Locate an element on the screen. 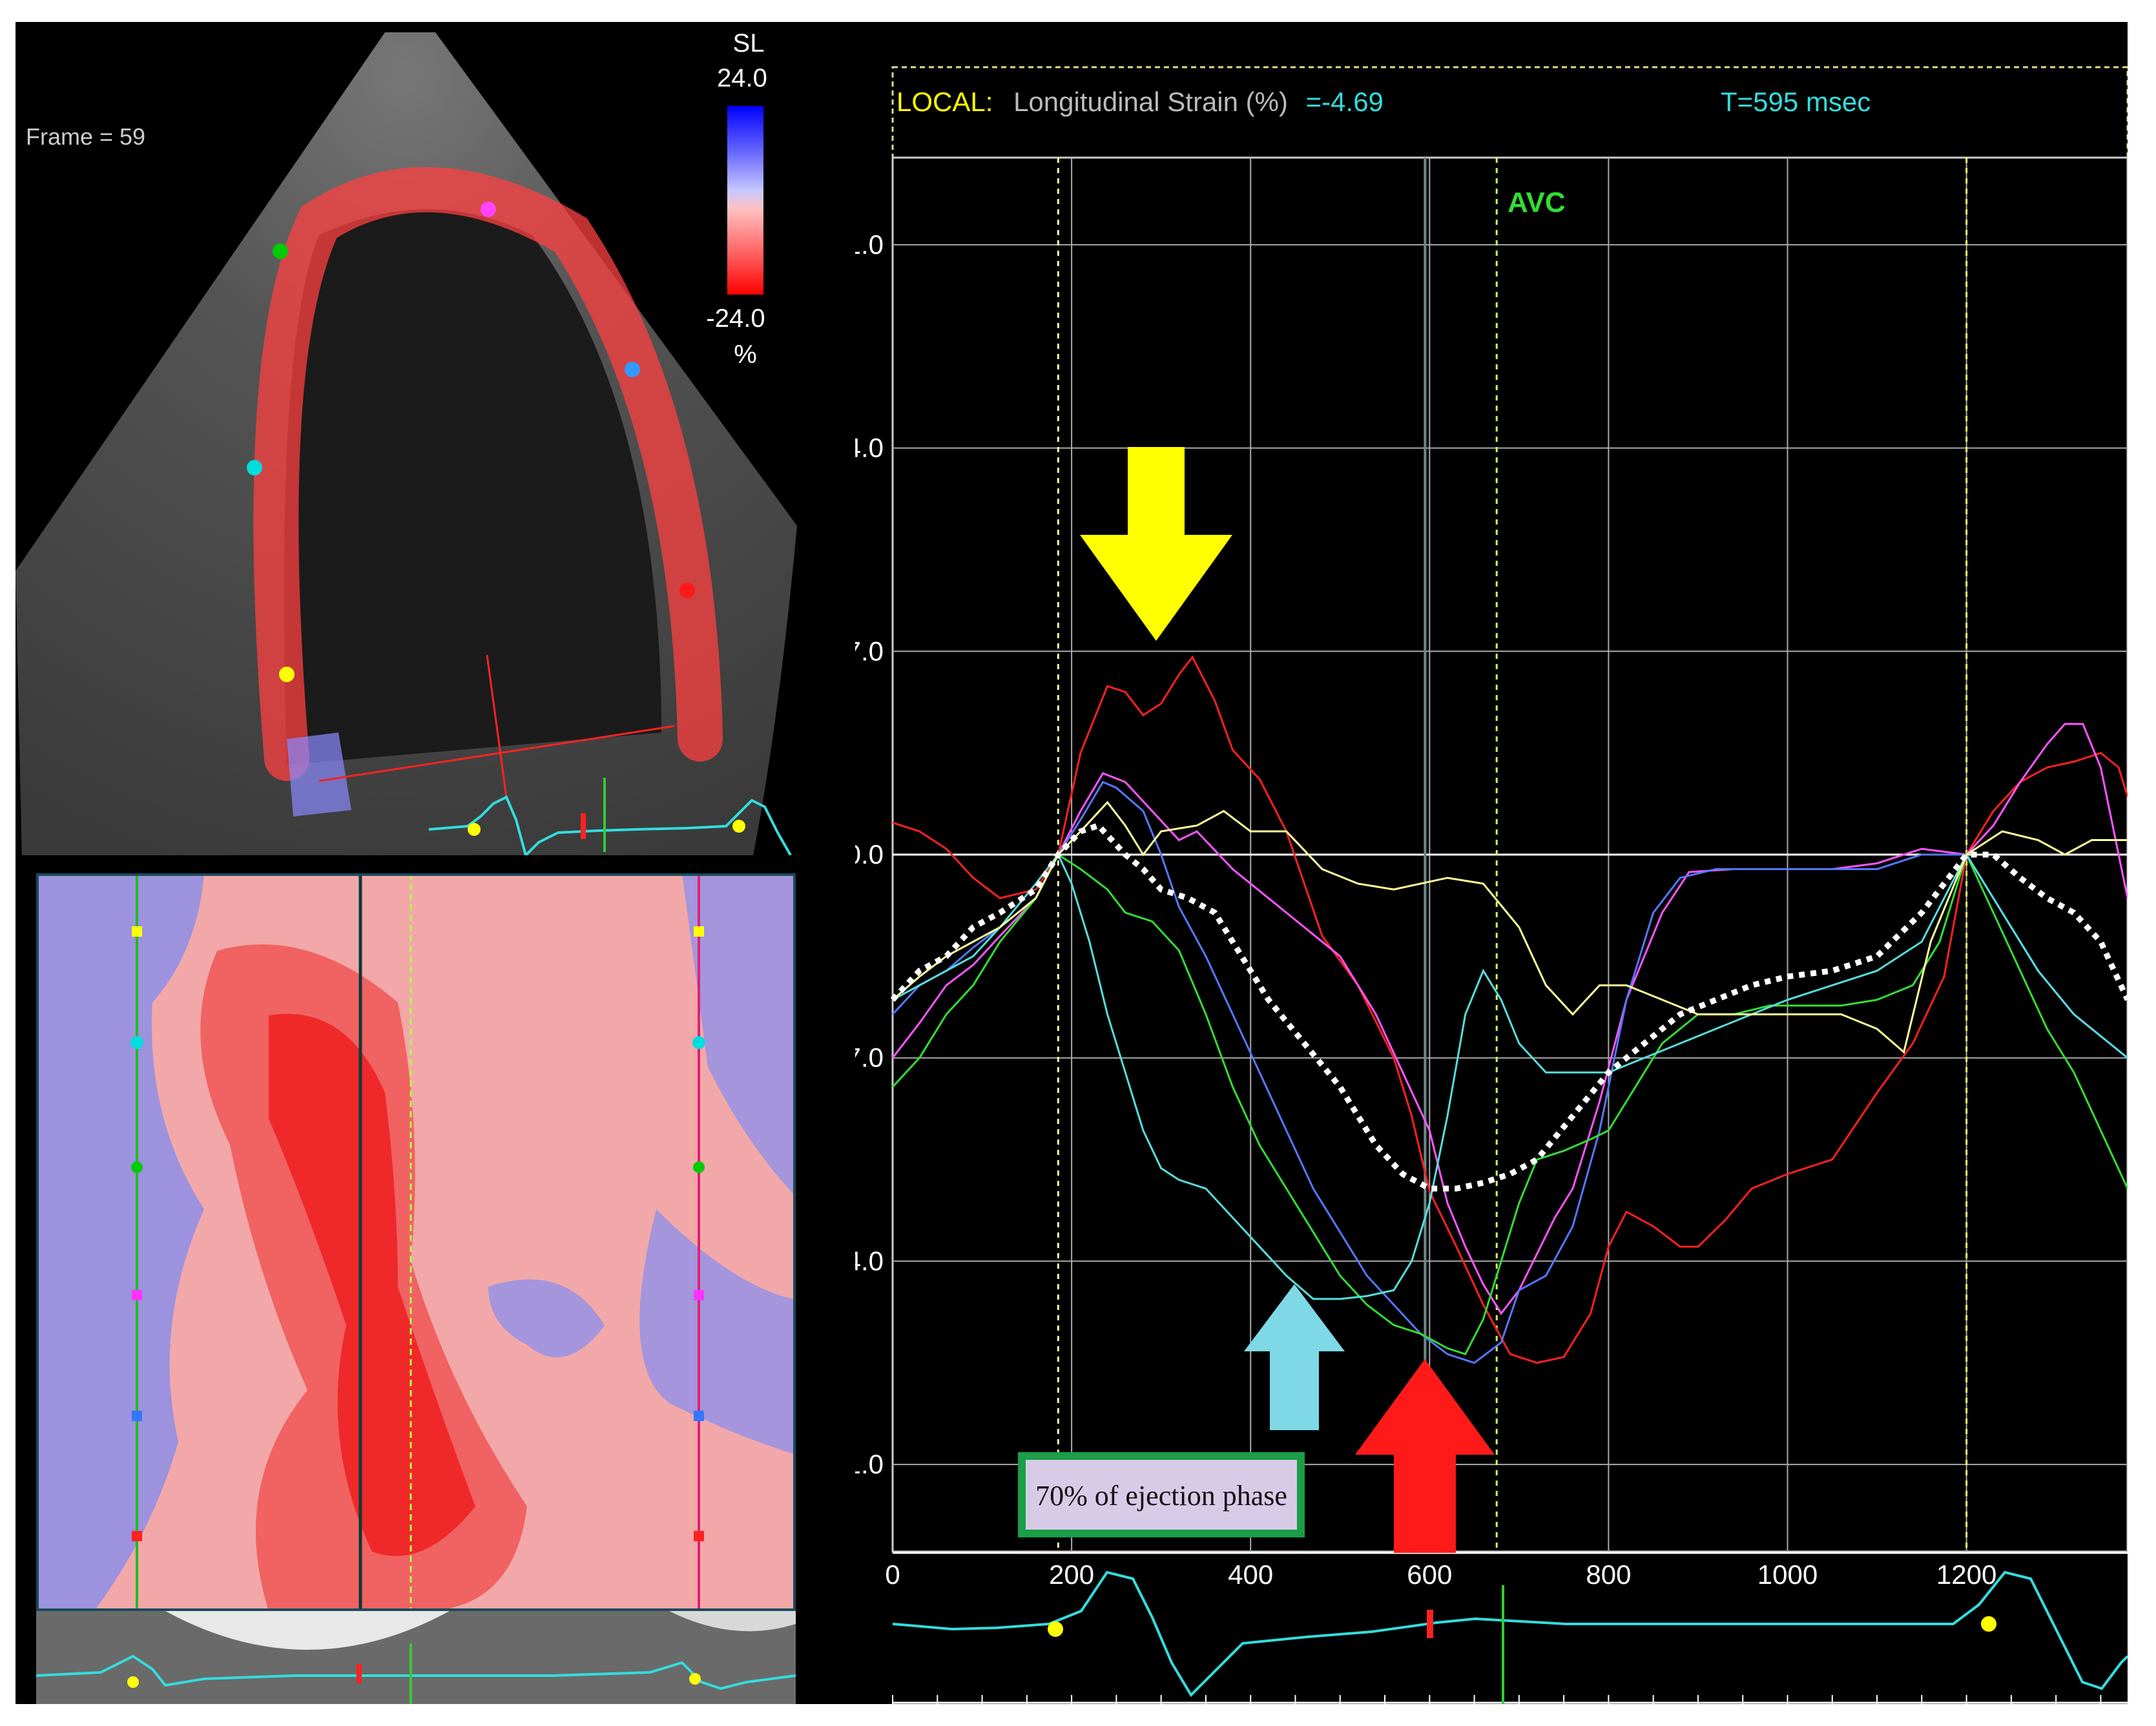  colorbar is located at coordinates (745, 200).